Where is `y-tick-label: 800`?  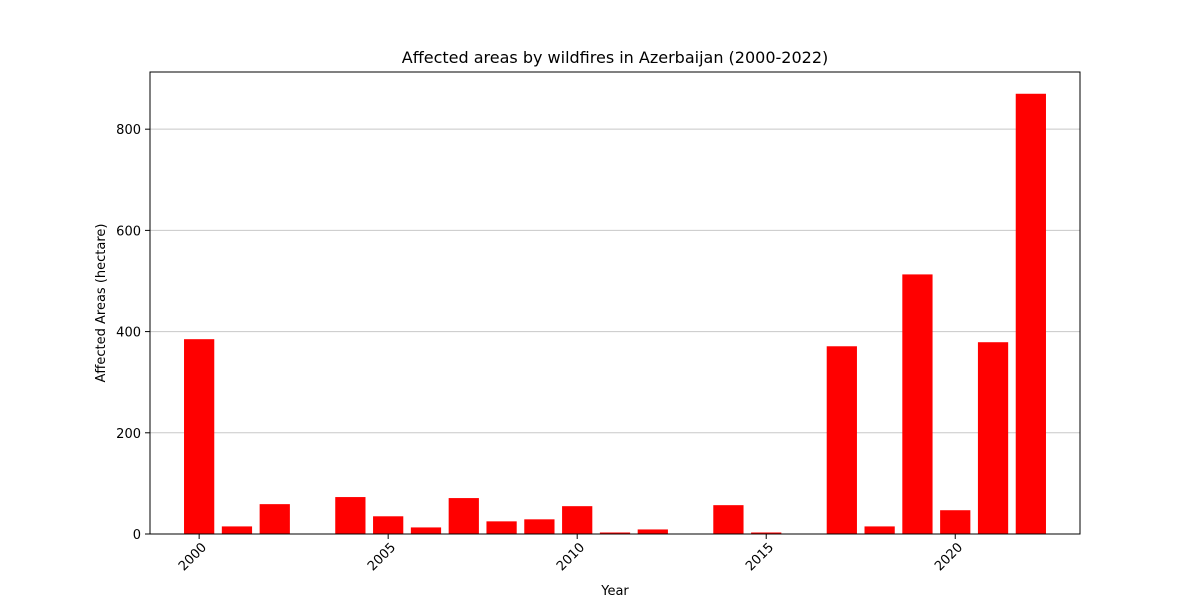
y-tick-label: 800 is located at coordinates (128, 130).